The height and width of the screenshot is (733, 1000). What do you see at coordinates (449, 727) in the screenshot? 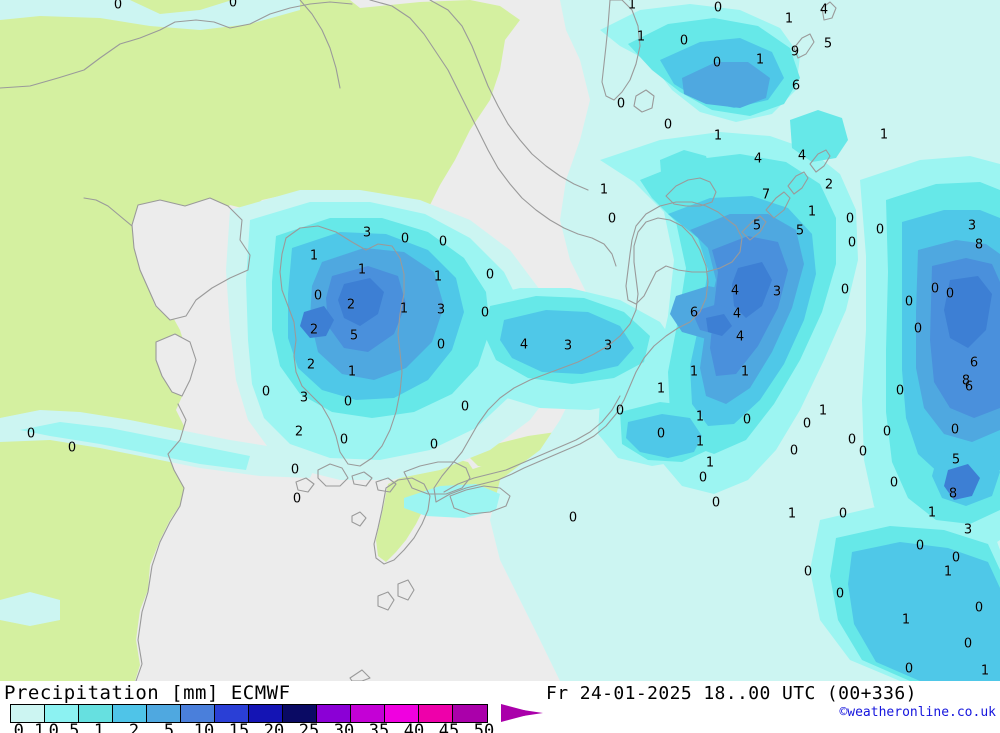
I see `colorbar-tick: 45` at bounding box center [449, 727].